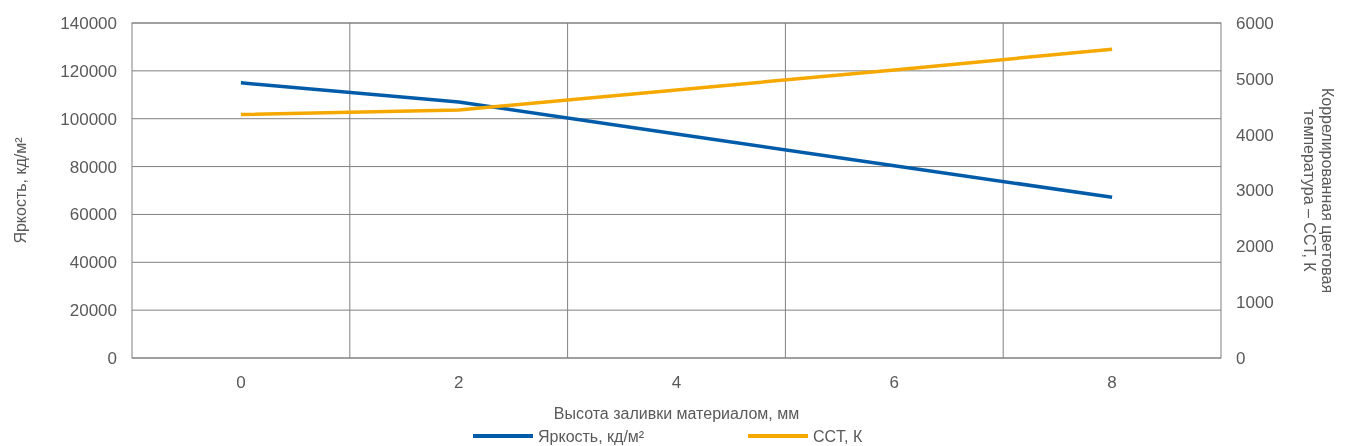 The height and width of the screenshot is (446, 1350). I want to click on y-tick-label: 60000, so click(93, 215).